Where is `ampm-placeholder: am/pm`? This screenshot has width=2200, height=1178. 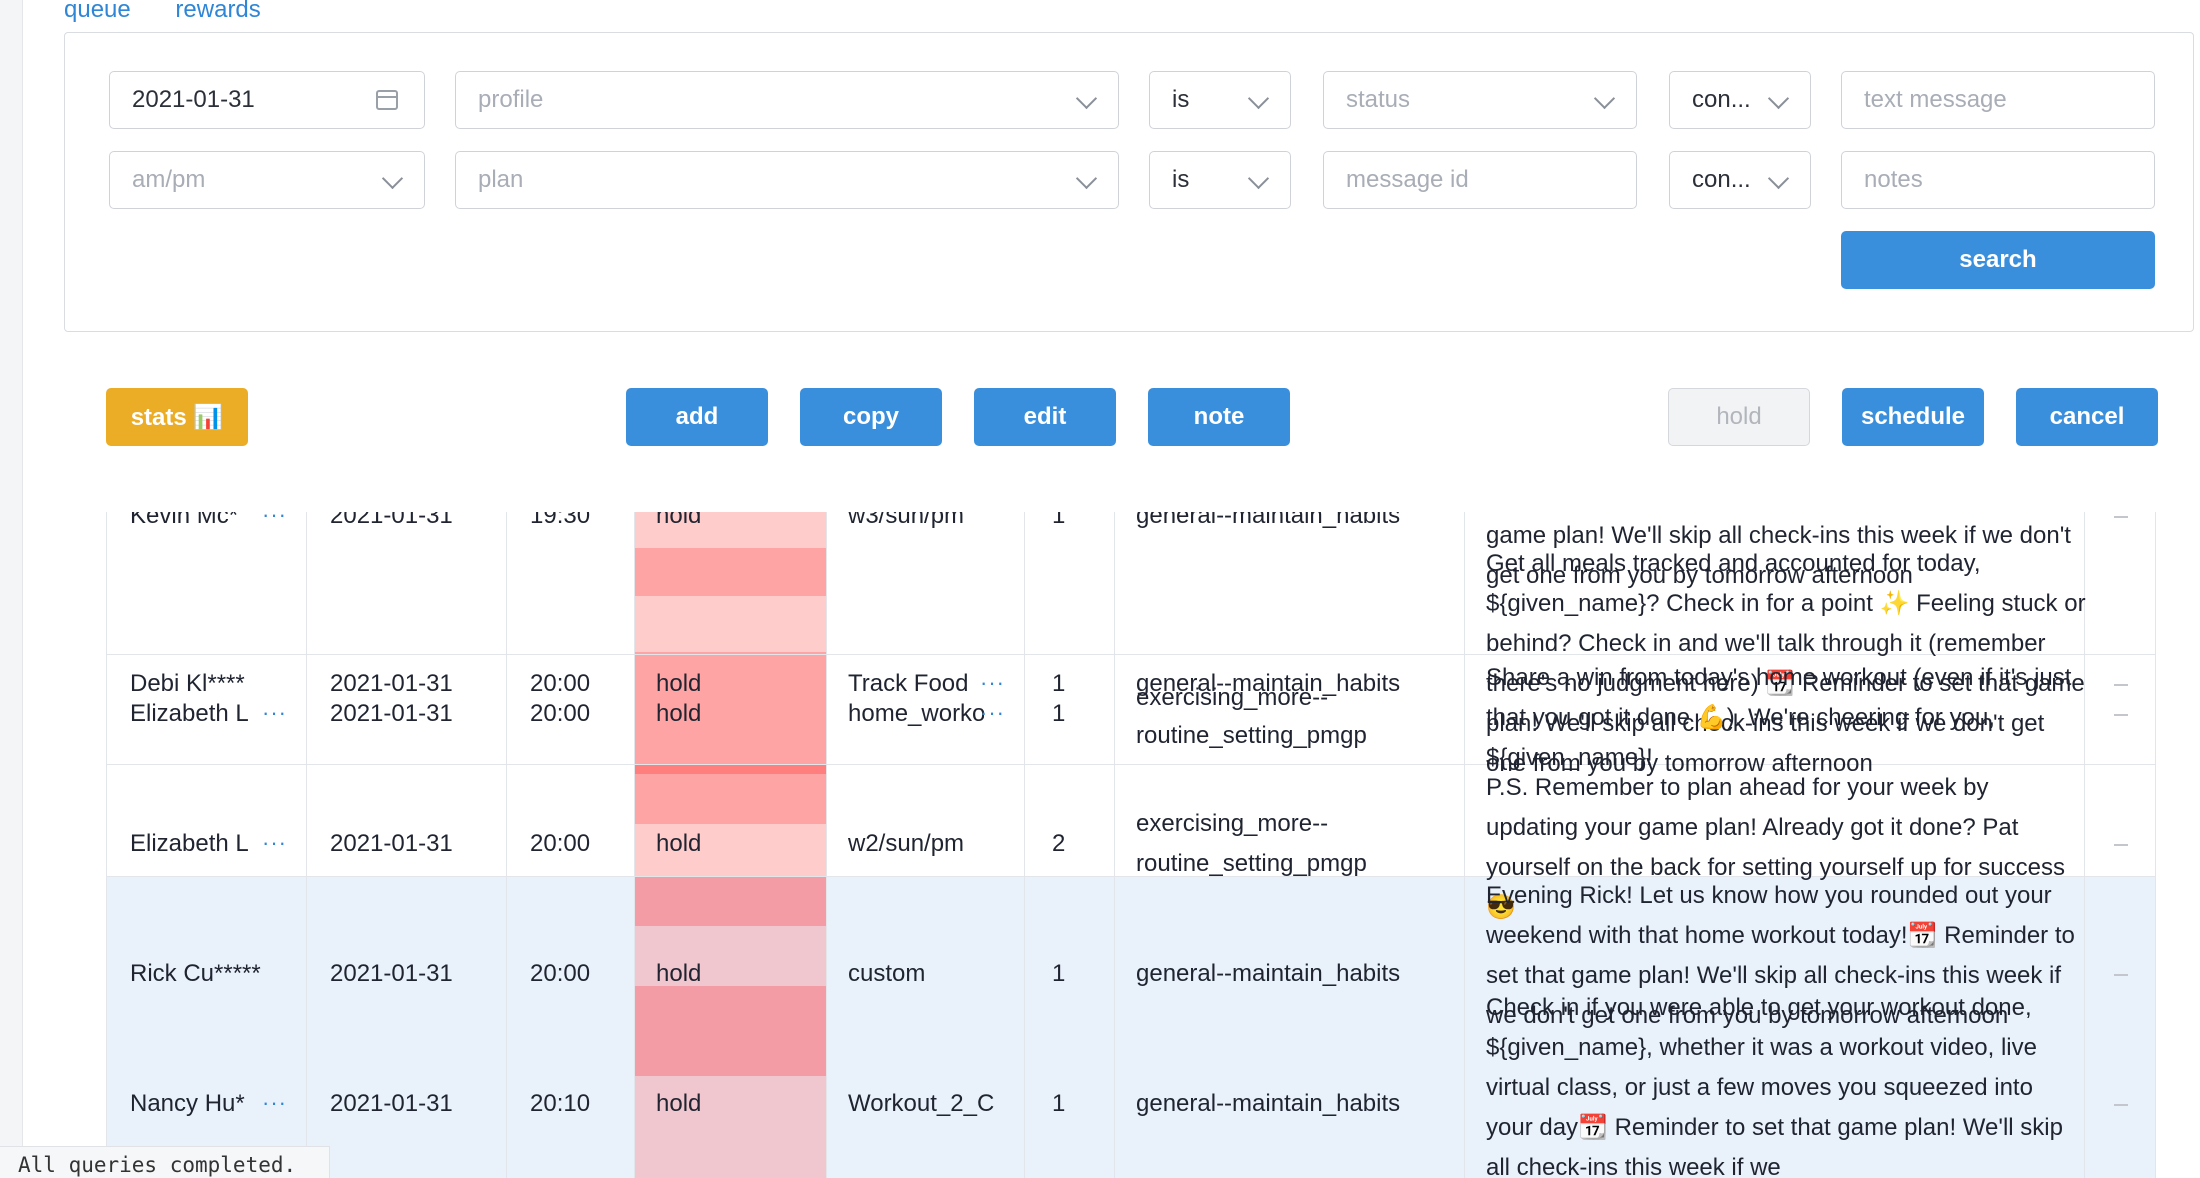 ampm-placeholder: am/pm is located at coordinates (169, 179).